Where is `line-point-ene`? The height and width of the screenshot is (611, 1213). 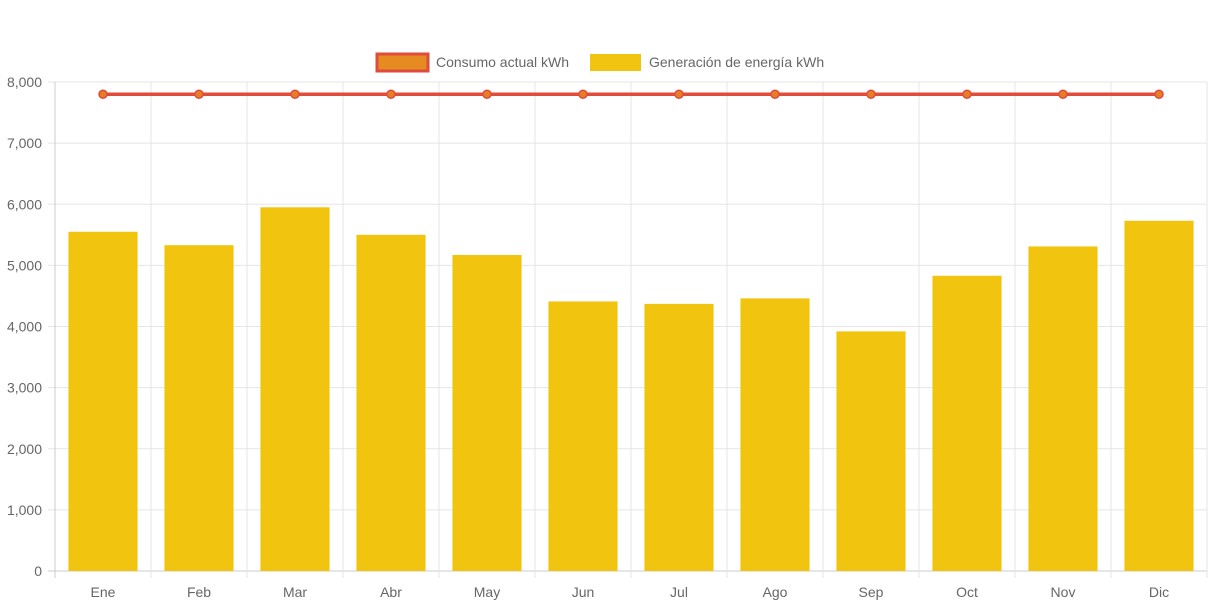
line-point-ene is located at coordinates (103, 94).